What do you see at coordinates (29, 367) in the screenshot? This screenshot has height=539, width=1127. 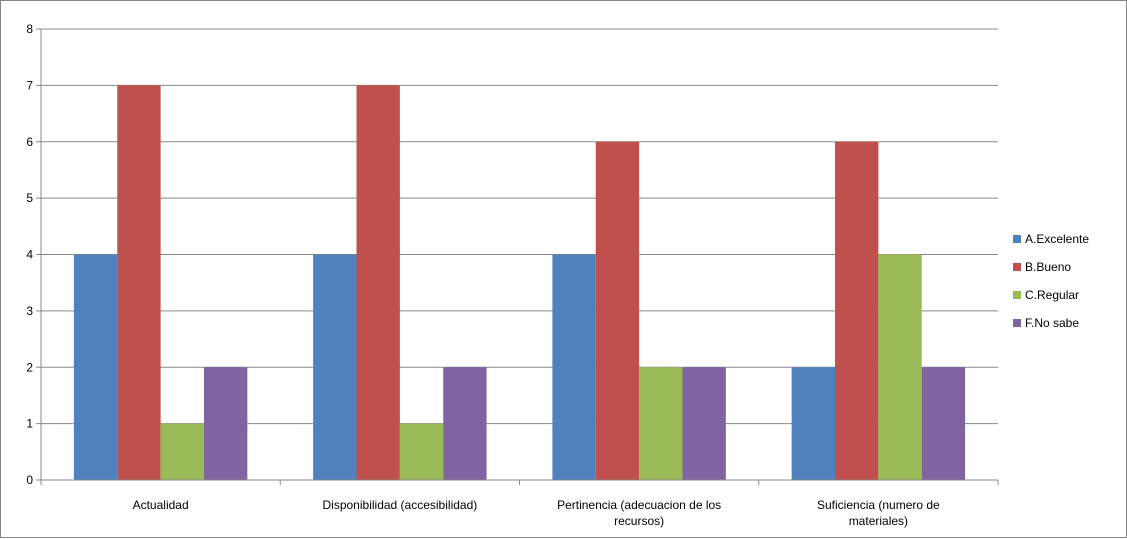 I see `y-tick-label: 2` at bounding box center [29, 367].